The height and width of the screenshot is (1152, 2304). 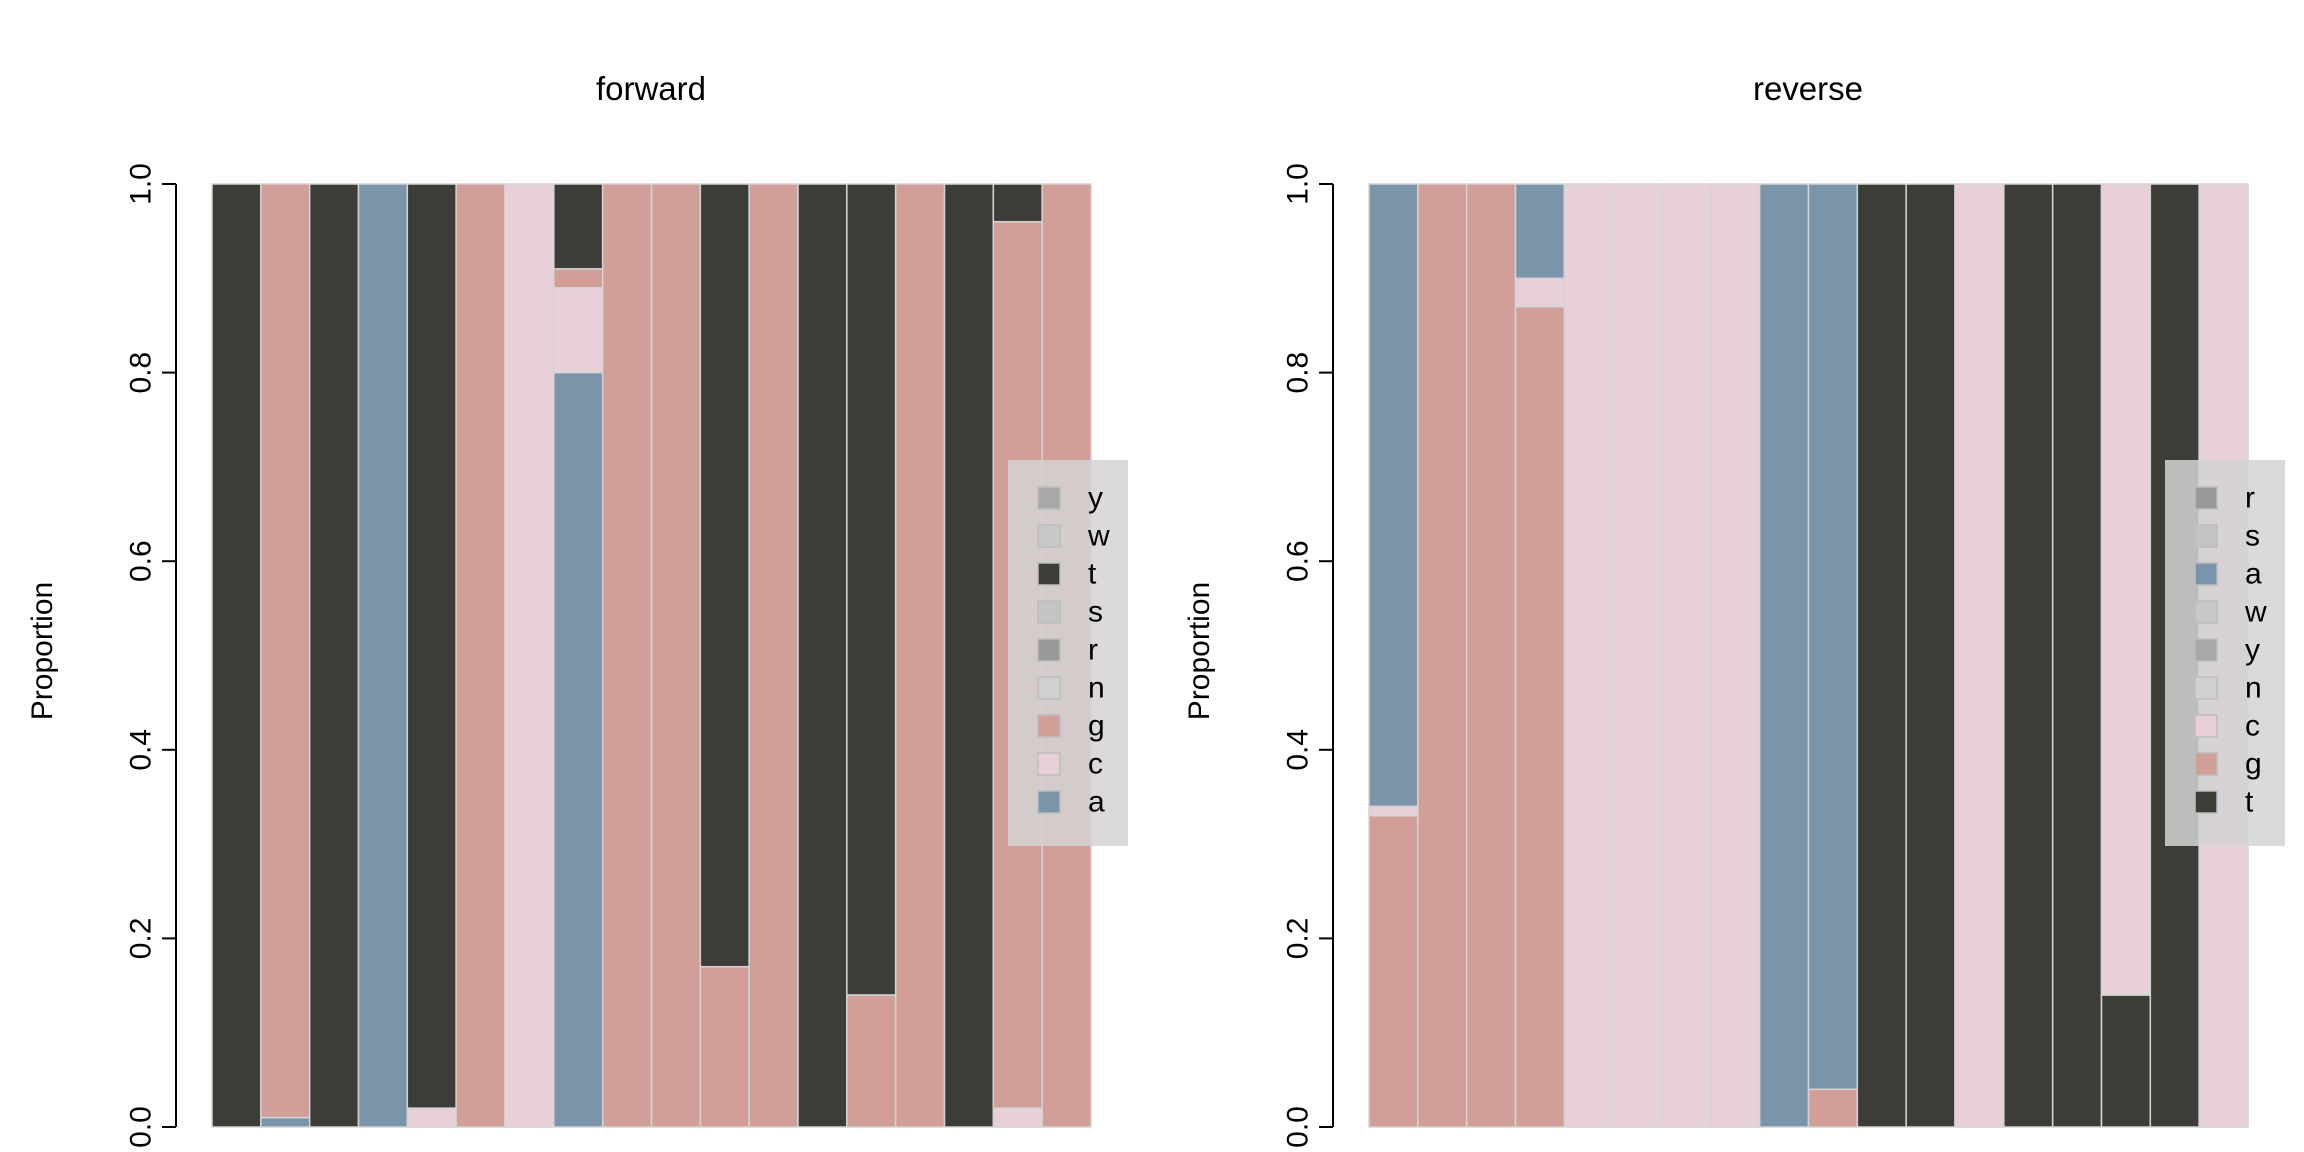 What do you see at coordinates (724, 575) in the screenshot?
I see `bar-segment-11-t` at bounding box center [724, 575].